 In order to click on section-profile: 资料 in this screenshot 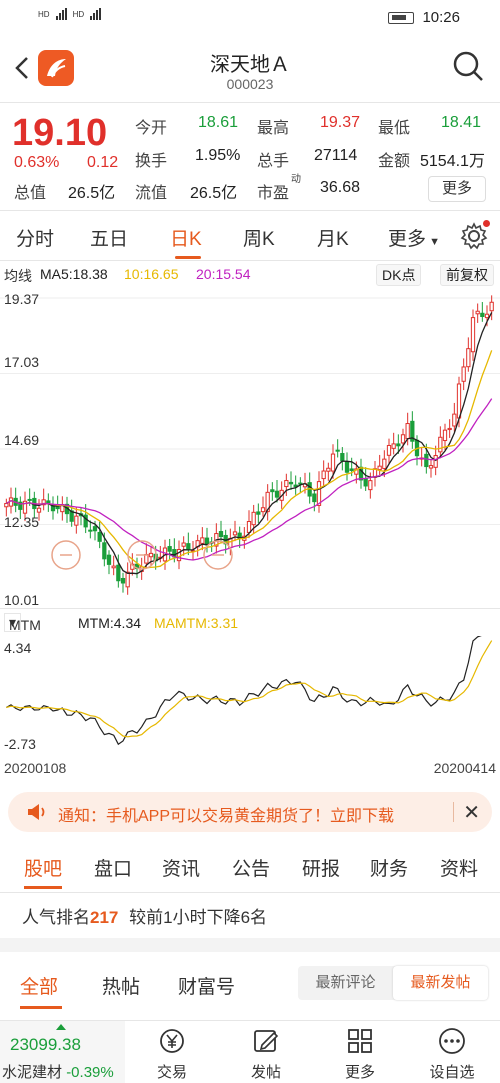, I will do `click(459, 869)`.